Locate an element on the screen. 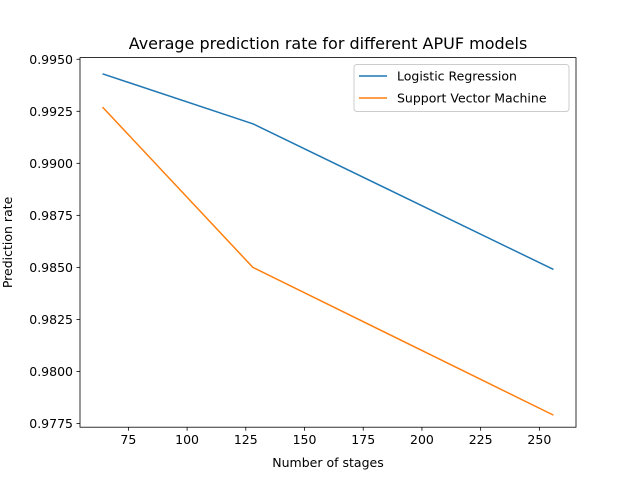  x-tick-label: 75 is located at coordinates (128, 439).